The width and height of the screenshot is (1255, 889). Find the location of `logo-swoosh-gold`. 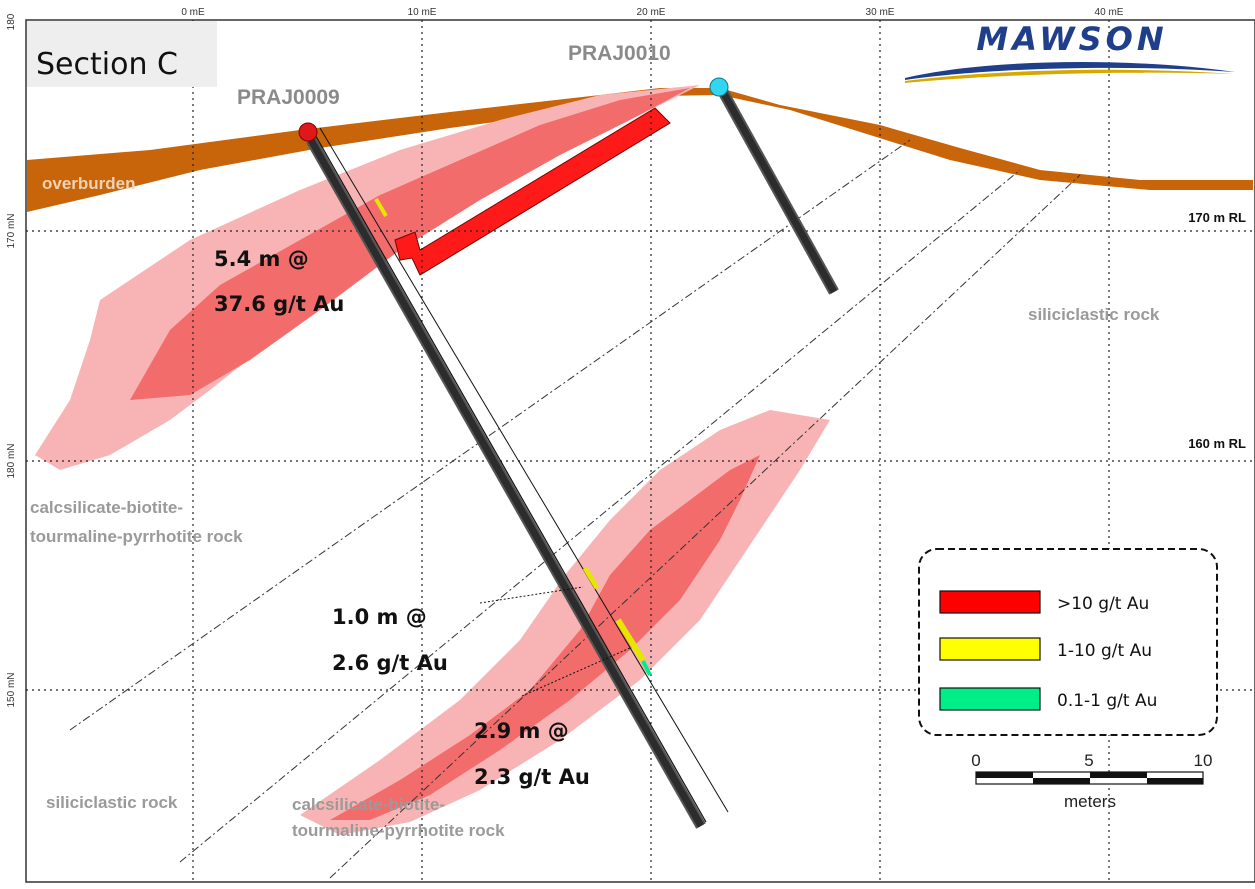

logo-swoosh-gold is located at coordinates (1070, 76).